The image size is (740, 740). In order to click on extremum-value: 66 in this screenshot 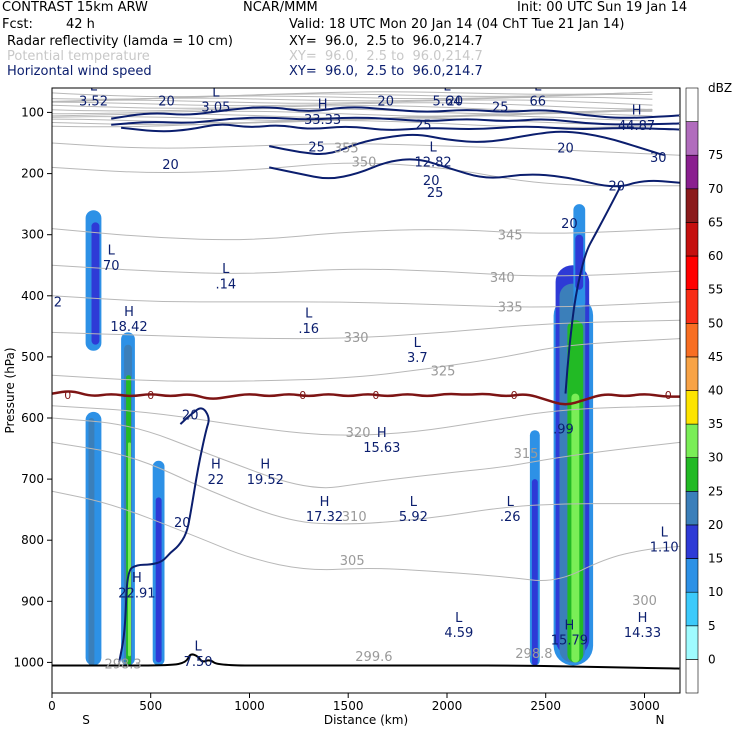, I will do `click(538, 102)`.